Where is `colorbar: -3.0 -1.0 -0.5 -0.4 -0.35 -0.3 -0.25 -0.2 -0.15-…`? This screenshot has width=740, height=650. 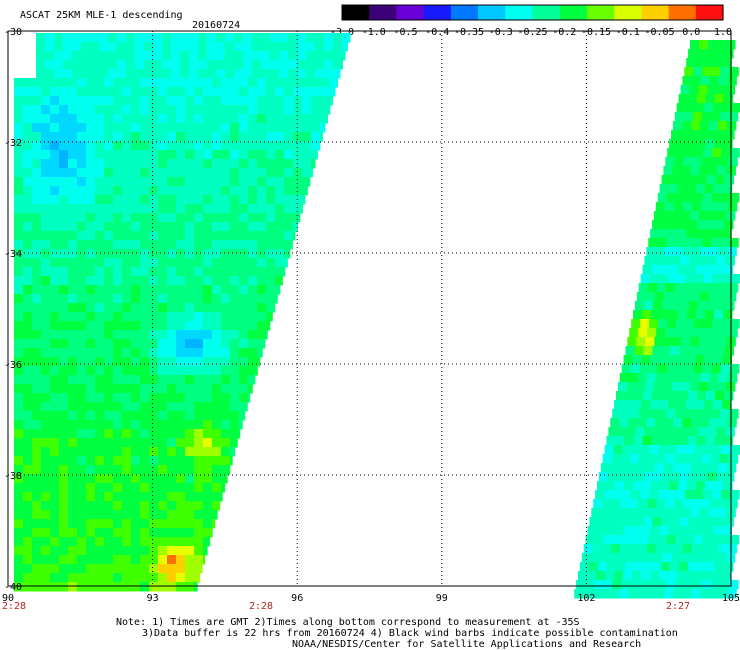 colorbar: -3.0 -1.0 -0.5 -0.4 -0.35 -0.3 -0.25 -0.2 -0.15-… is located at coordinates (531, 21).